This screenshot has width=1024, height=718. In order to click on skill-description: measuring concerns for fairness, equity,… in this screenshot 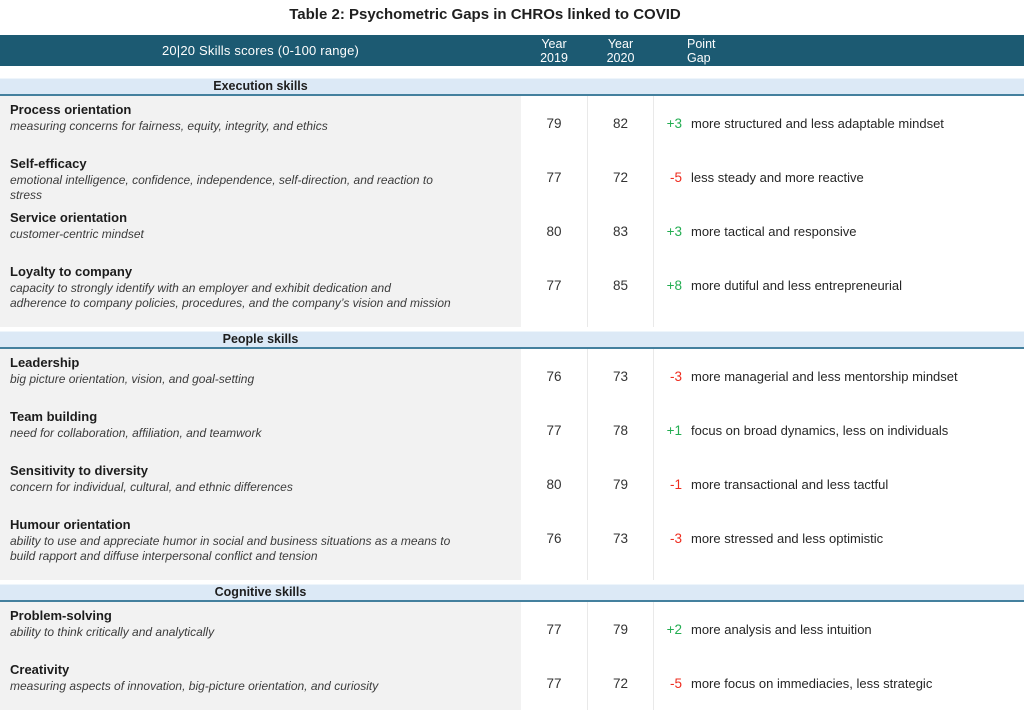, I will do `click(169, 126)`.